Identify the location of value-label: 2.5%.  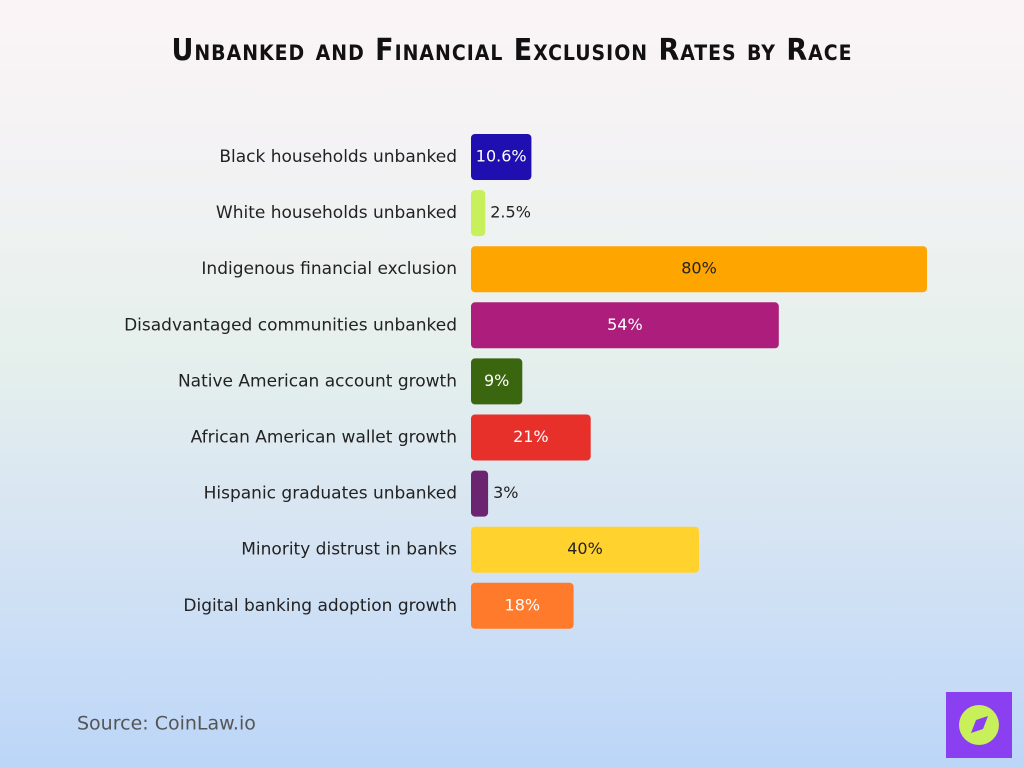
(510, 212).